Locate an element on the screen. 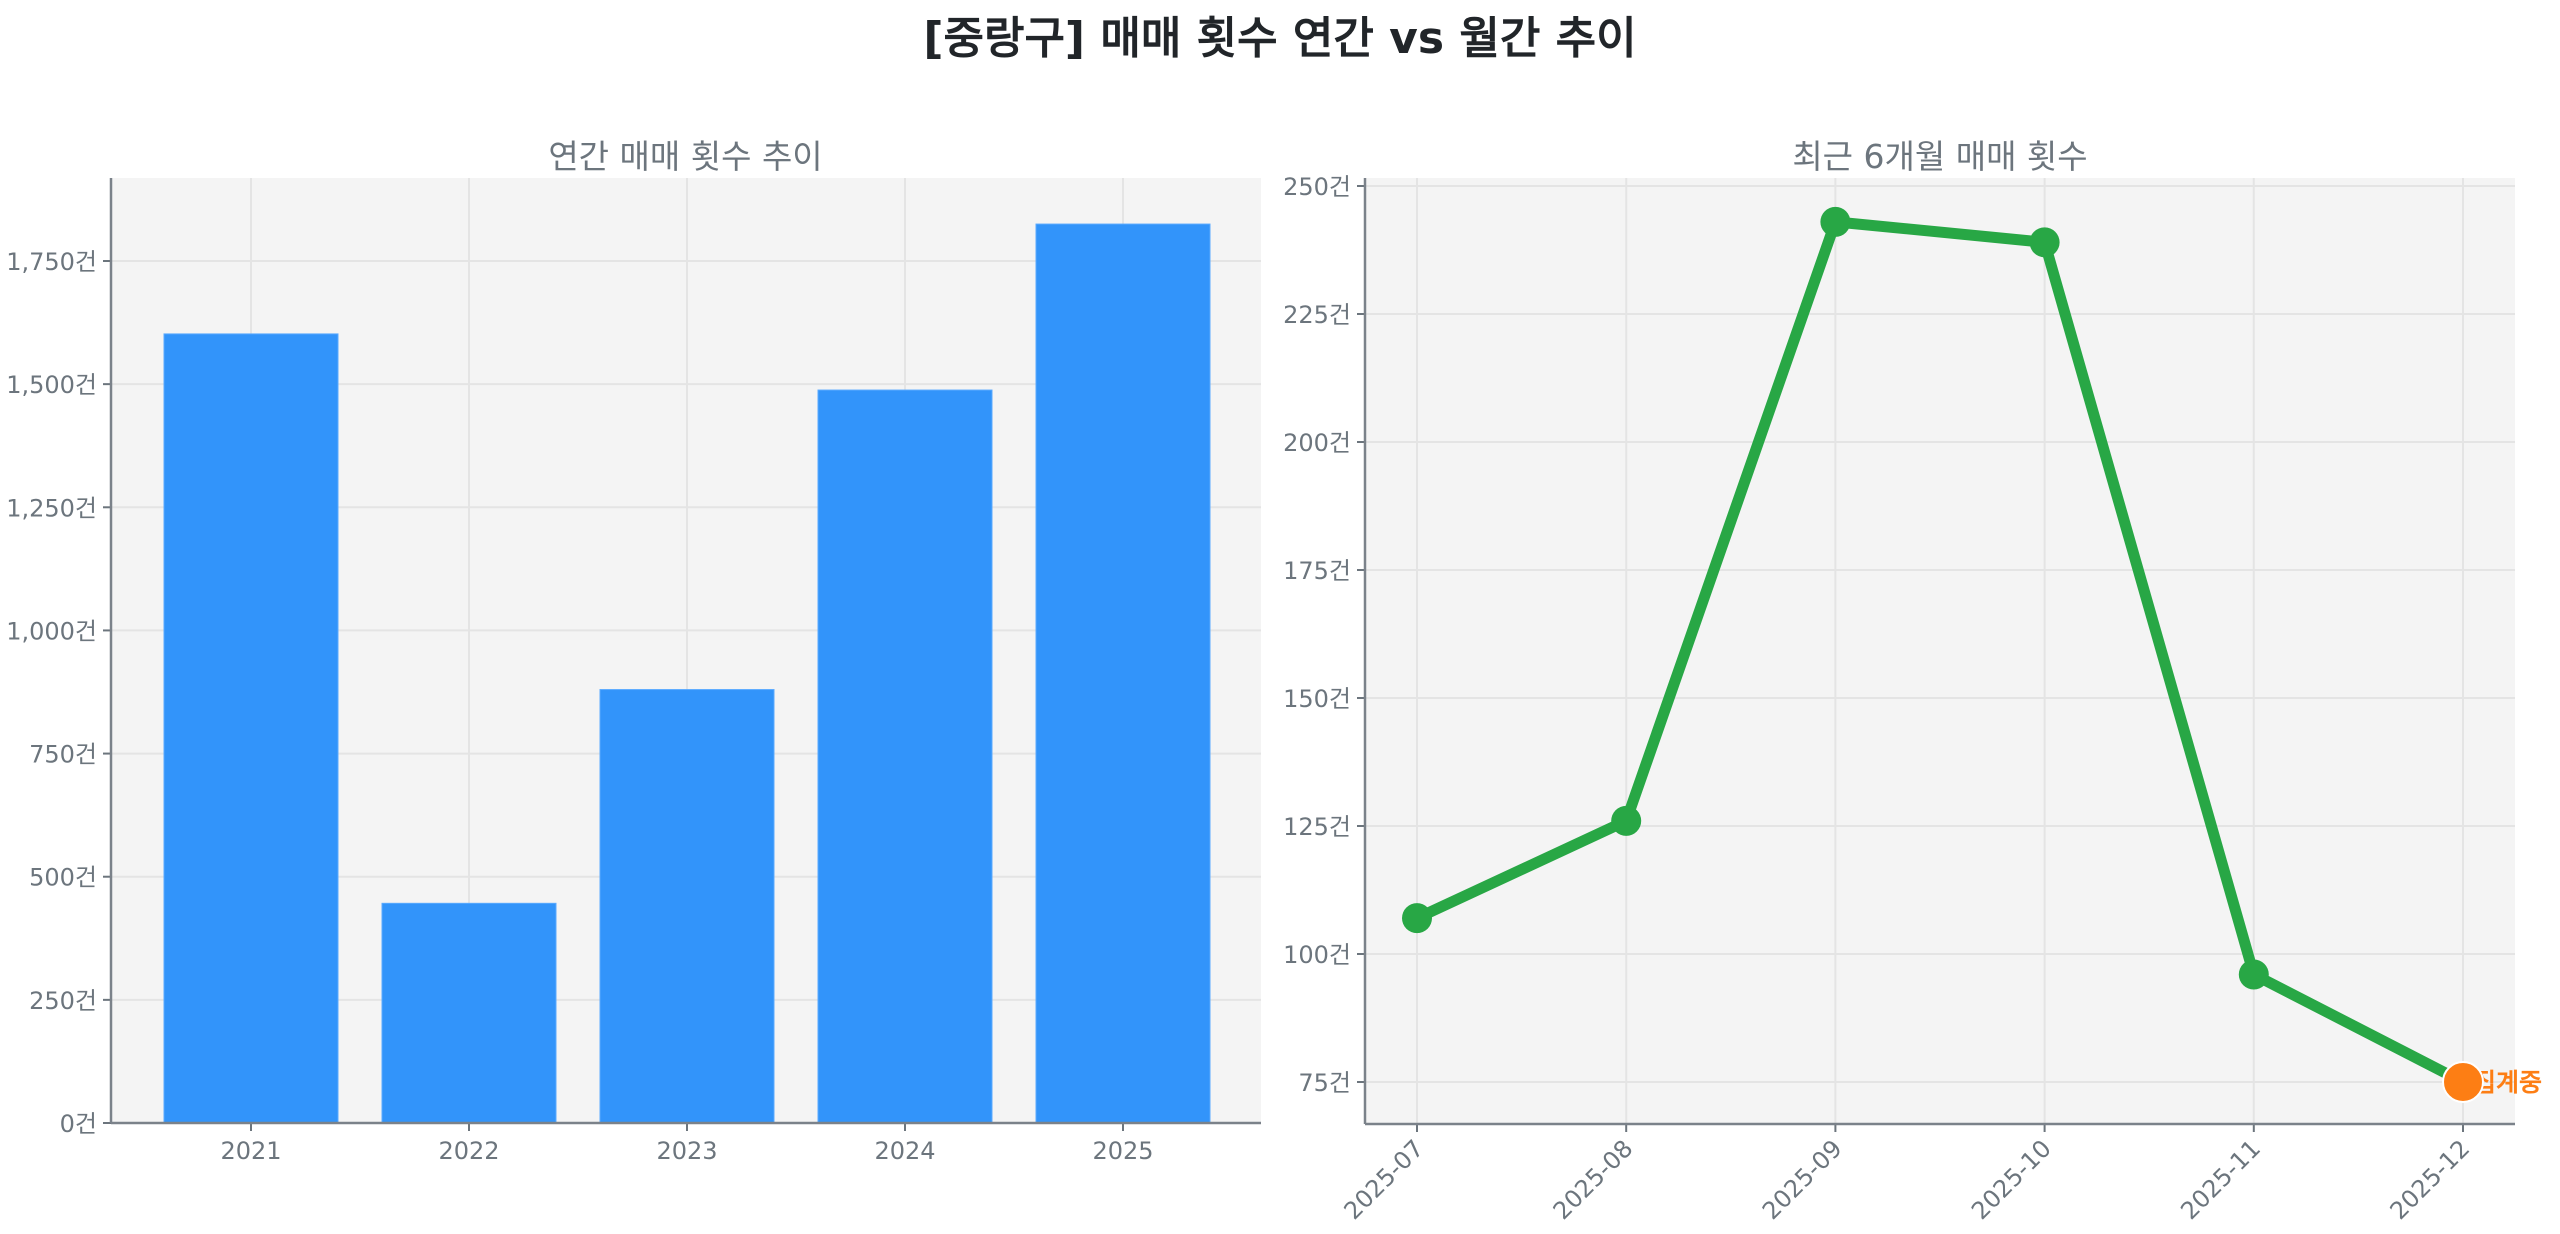 Image resolution: width=2560 pixels, height=1234 pixels. pending-label: 집계중 is located at coordinates (2507, 1082).